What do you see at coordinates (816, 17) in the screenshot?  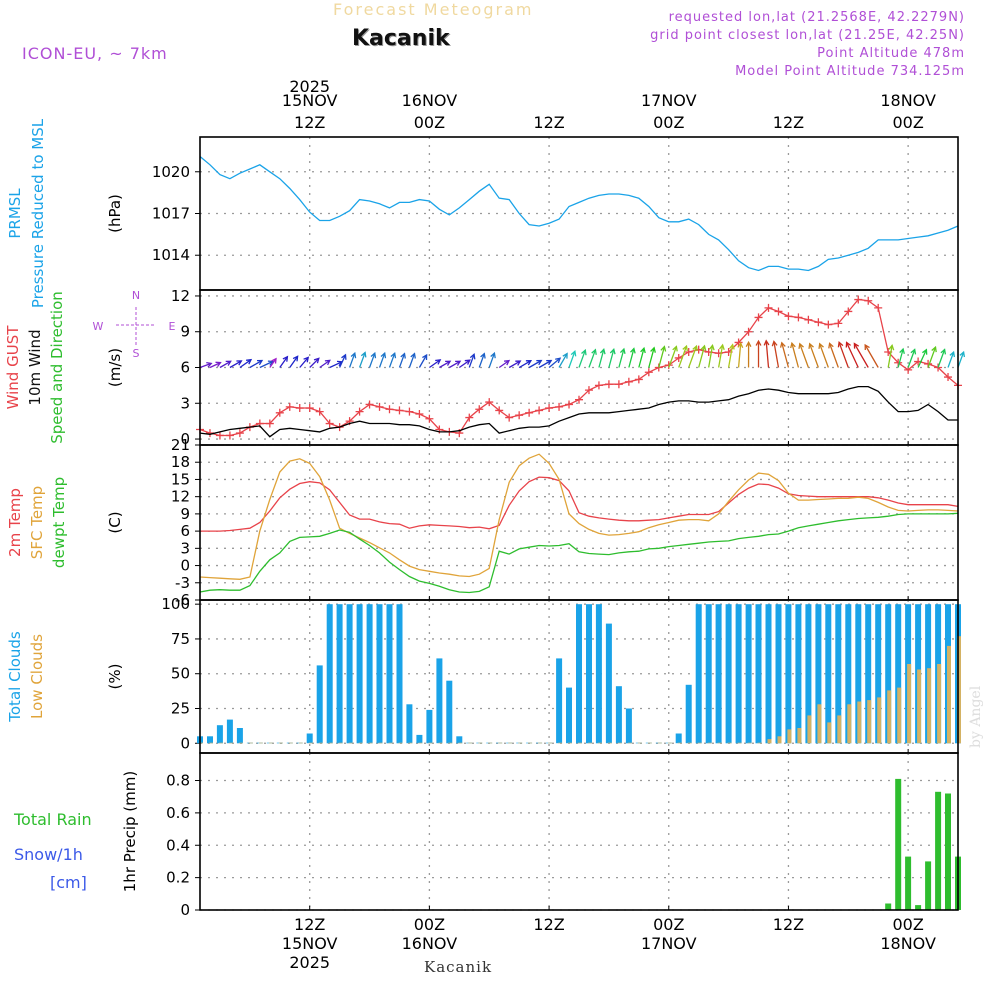 I see `requested-coordinates: requested lon,lat (21.2568E, 42.2279N)` at bounding box center [816, 17].